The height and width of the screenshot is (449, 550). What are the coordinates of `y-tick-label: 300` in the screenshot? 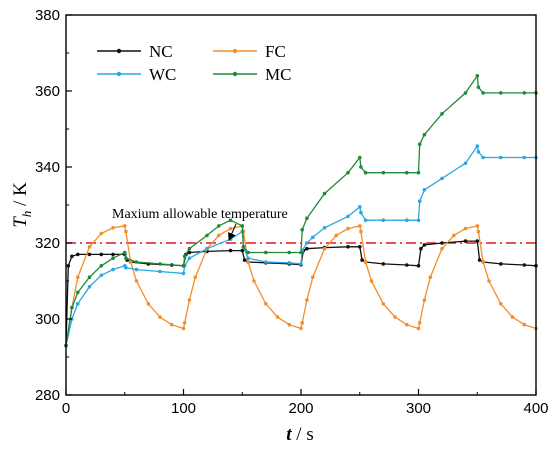 It's located at (47, 319).